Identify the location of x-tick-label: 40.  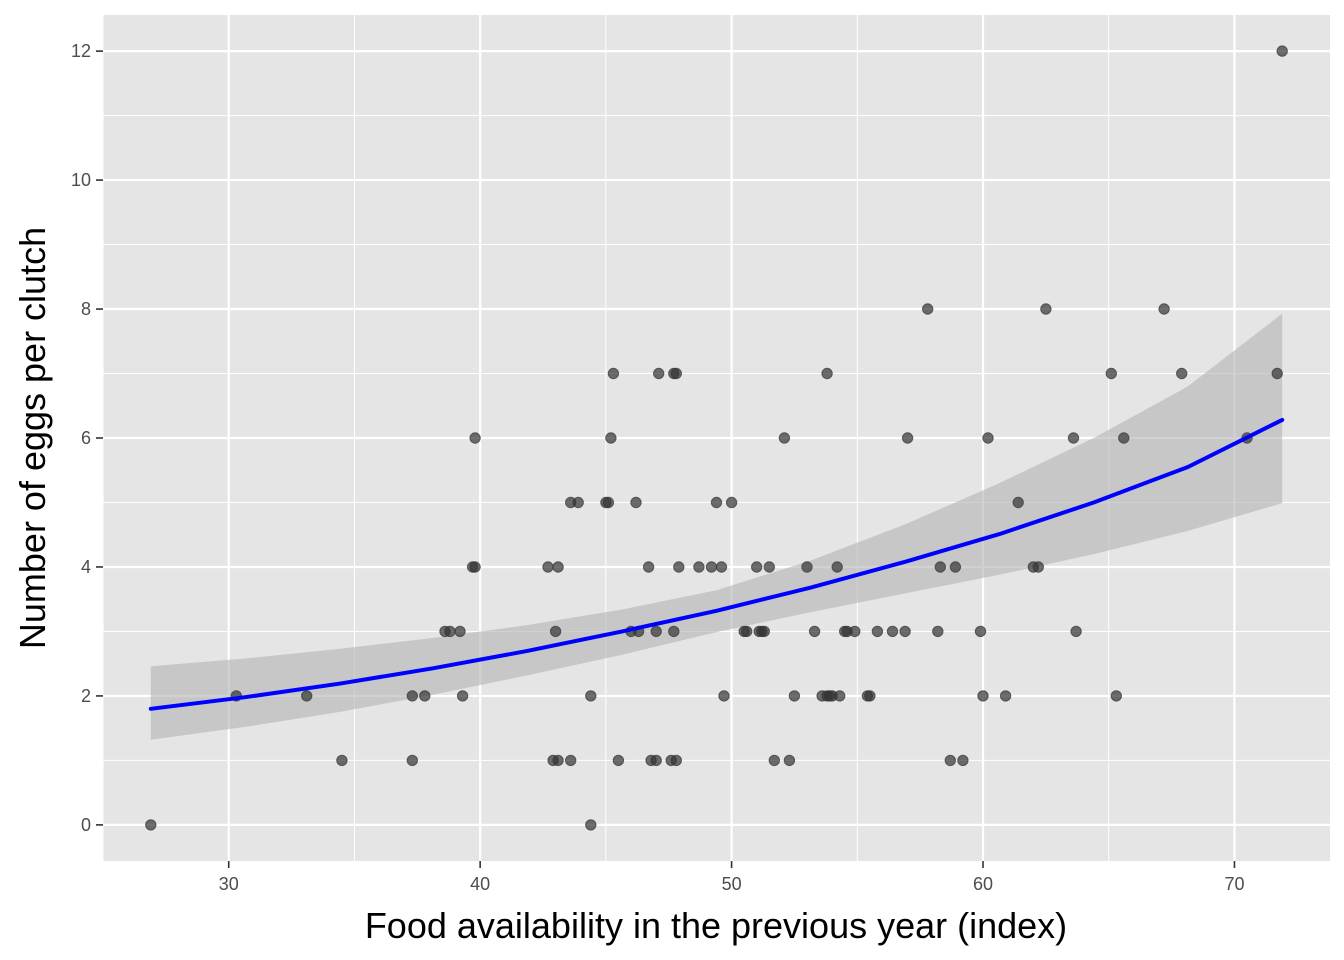
(480, 884).